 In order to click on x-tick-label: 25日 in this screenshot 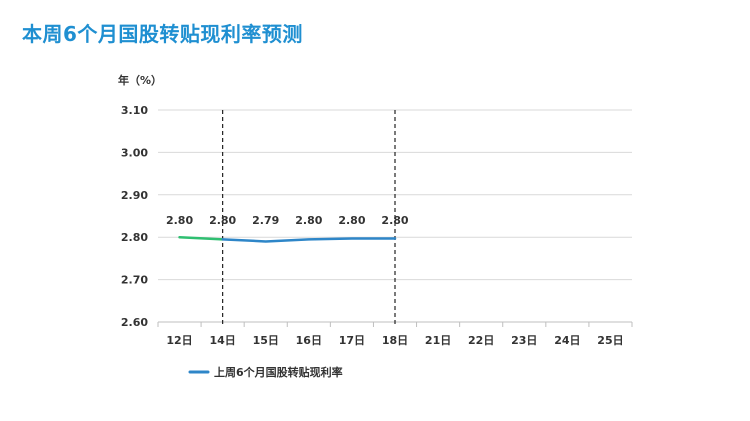, I will do `click(610, 340)`.